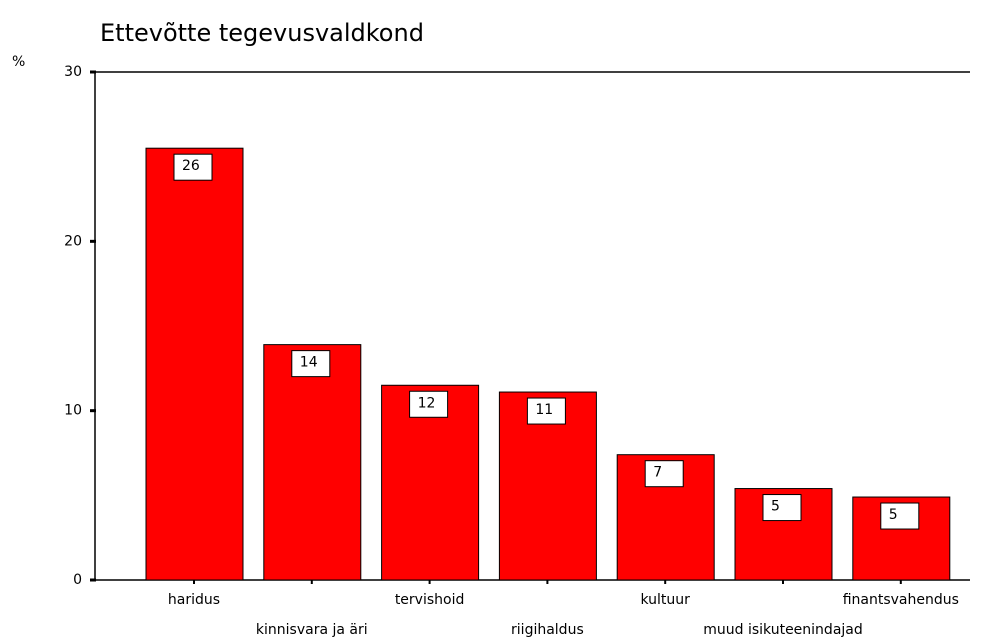 This screenshot has height=639, width=982. Describe the element at coordinates (430, 600) in the screenshot. I see `x-tick-label: tervishoid` at that location.